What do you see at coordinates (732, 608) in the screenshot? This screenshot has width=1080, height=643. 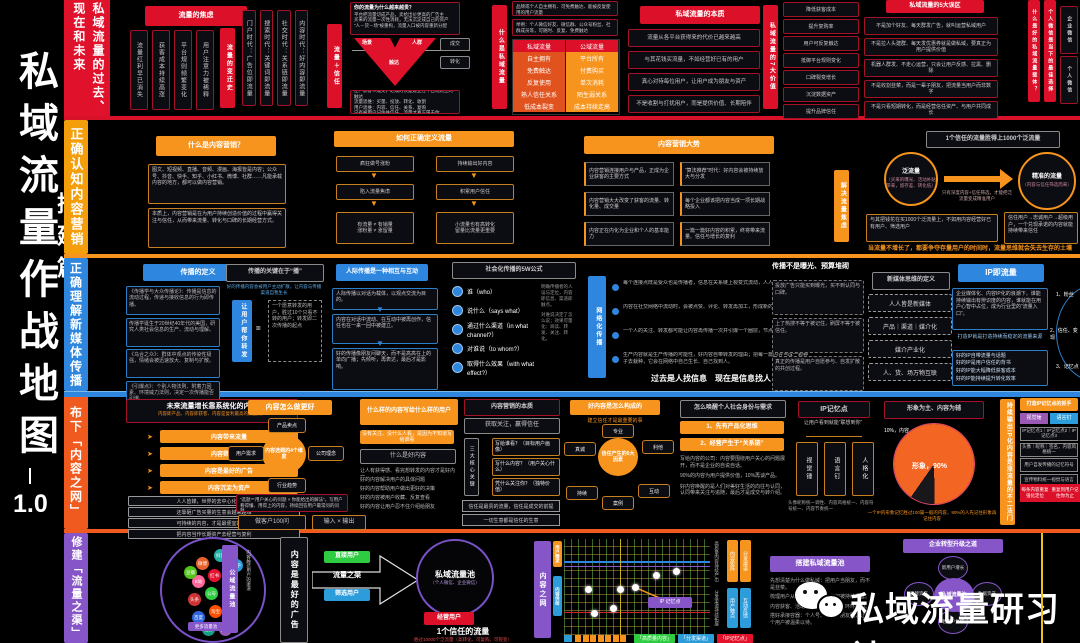 I see `web-blue-bar: 用户触点` at bounding box center [732, 608].